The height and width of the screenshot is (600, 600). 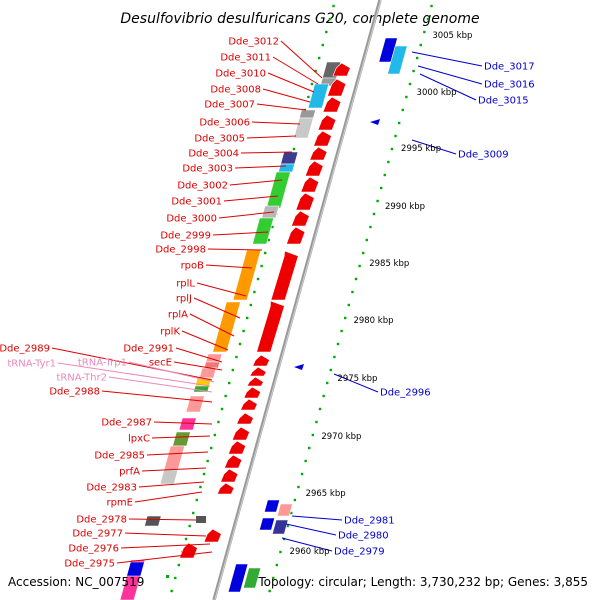 What do you see at coordinates (310, 552) in the screenshot?
I see `scale-label: 2960 kbp` at bounding box center [310, 552].